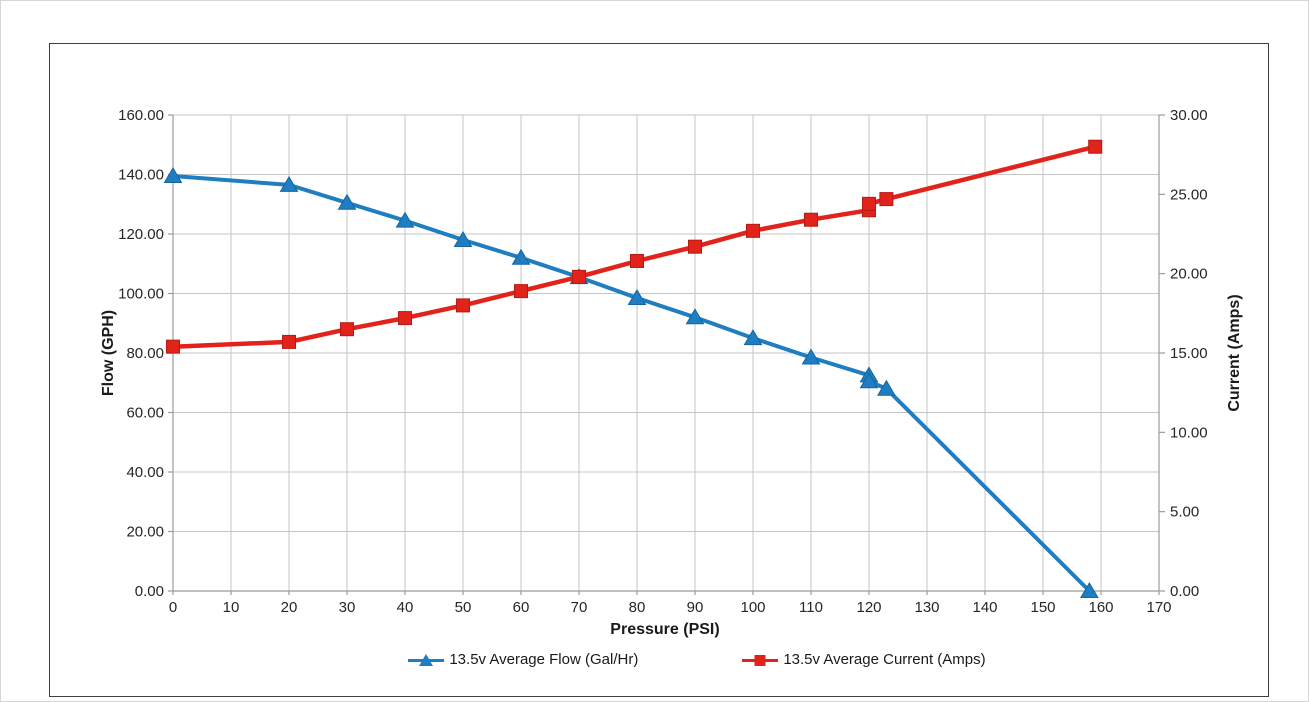 The image size is (1309, 702). I want to click on x-tick-label: 60, so click(521, 607).